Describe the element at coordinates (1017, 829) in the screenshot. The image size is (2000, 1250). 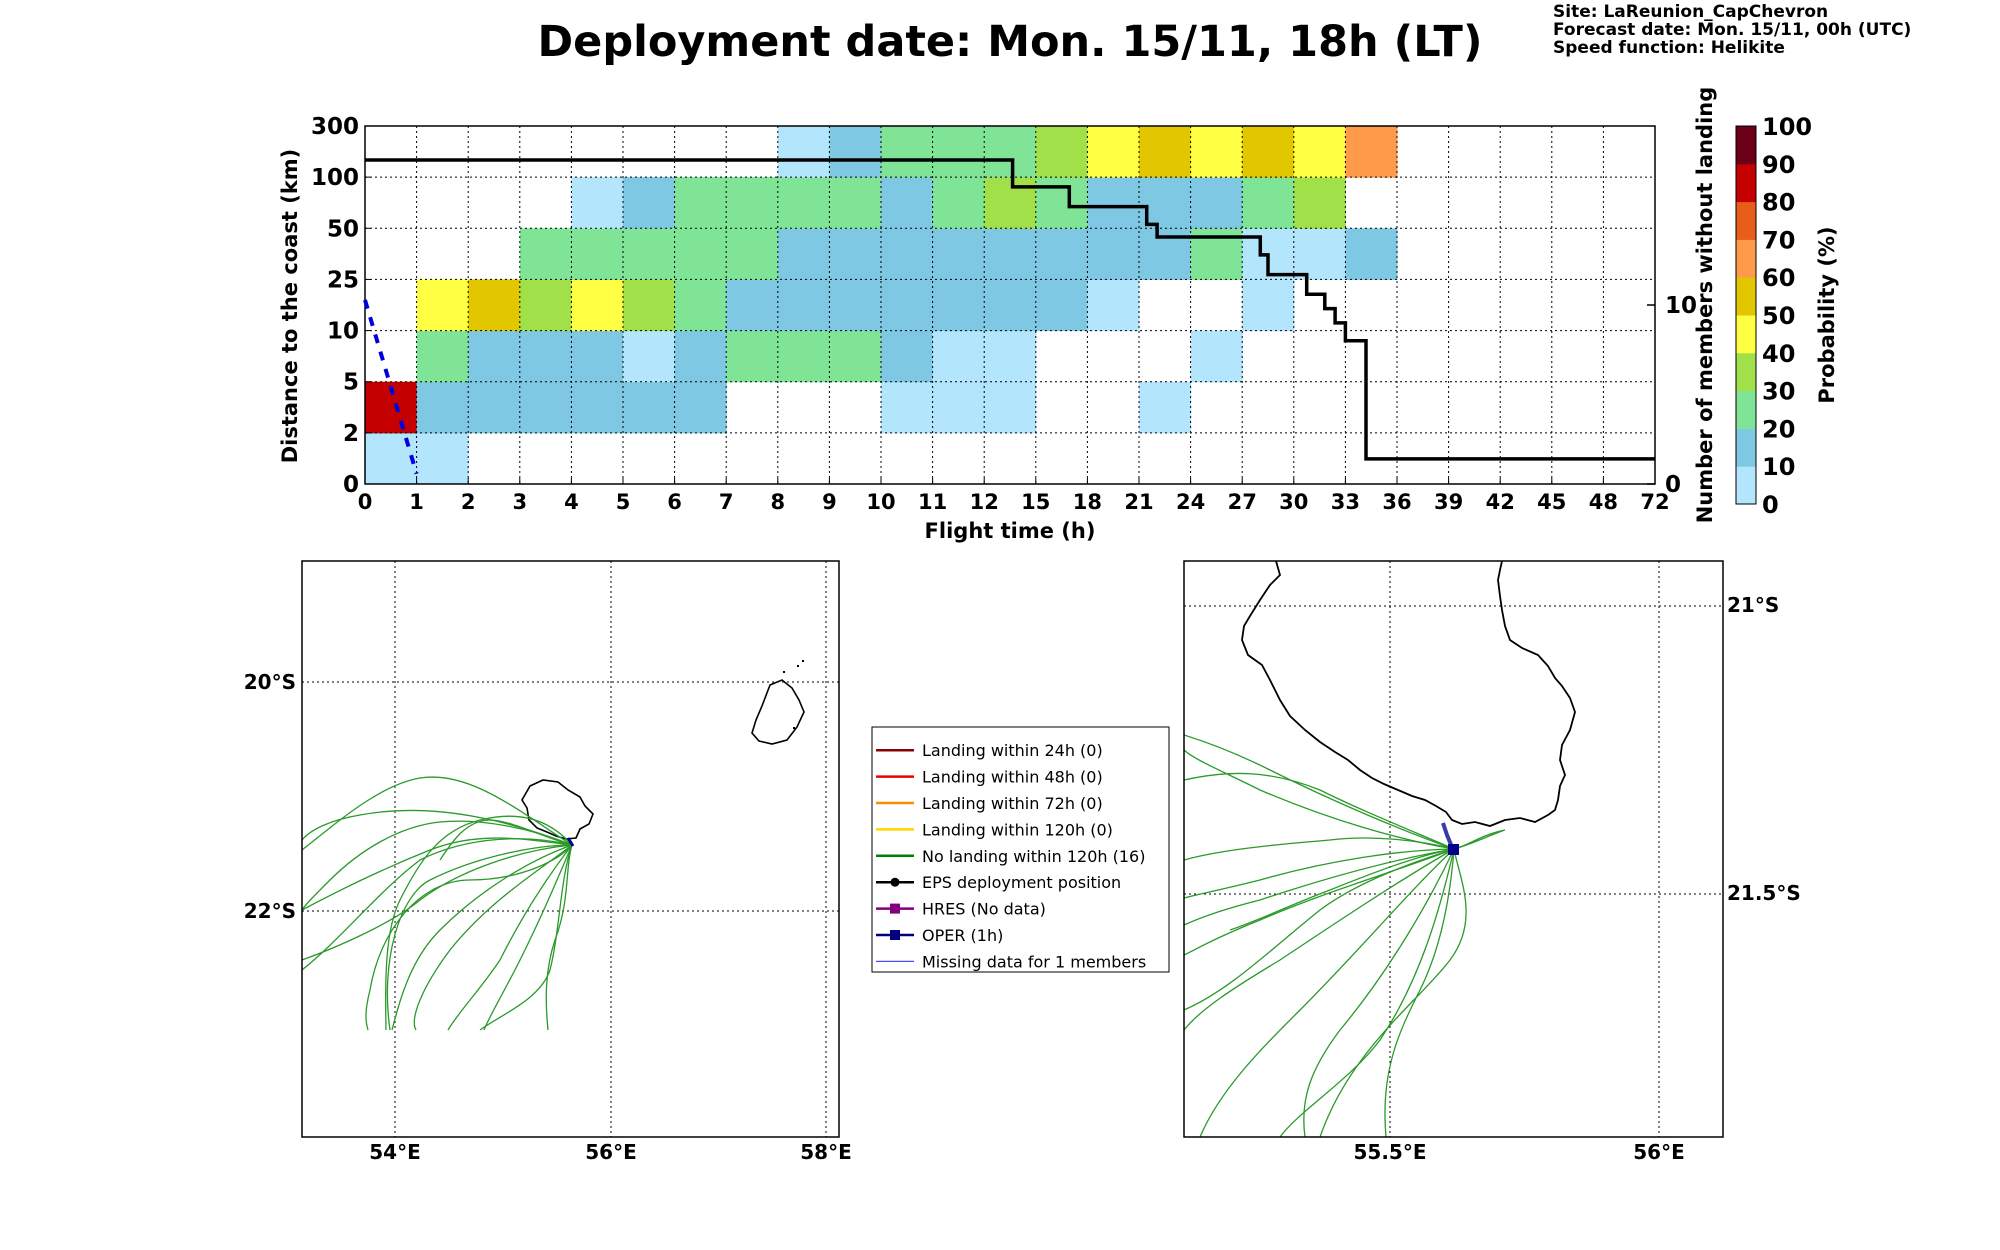
I see `legend-label: Landing within 120h (0)` at that location.